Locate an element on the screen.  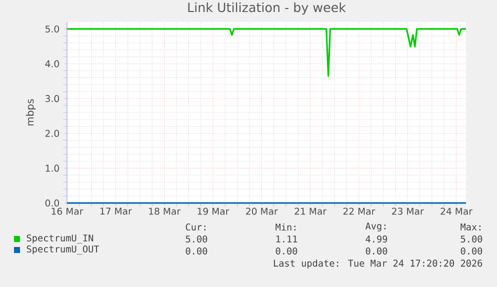
x-tick-label: 23 Mar is located at coordinates (408, 211).